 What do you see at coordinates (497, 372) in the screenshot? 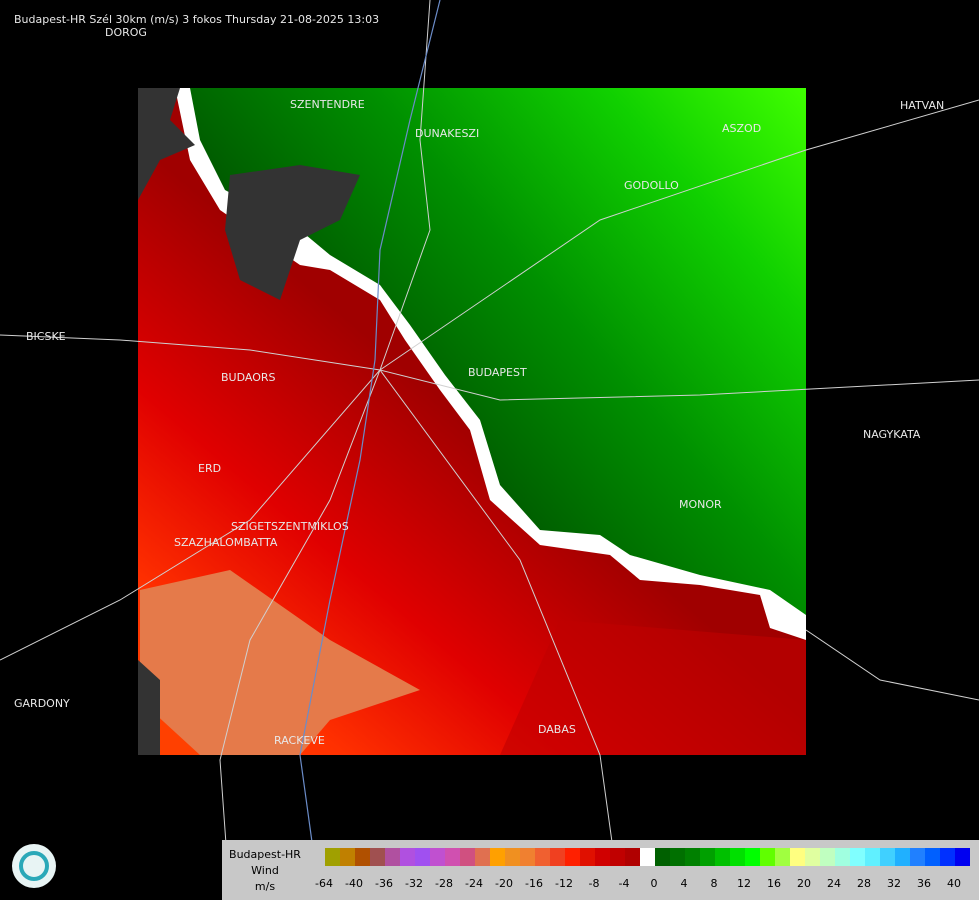
I see `place-label: BUDAPEST` at bounding box center [497, 372].